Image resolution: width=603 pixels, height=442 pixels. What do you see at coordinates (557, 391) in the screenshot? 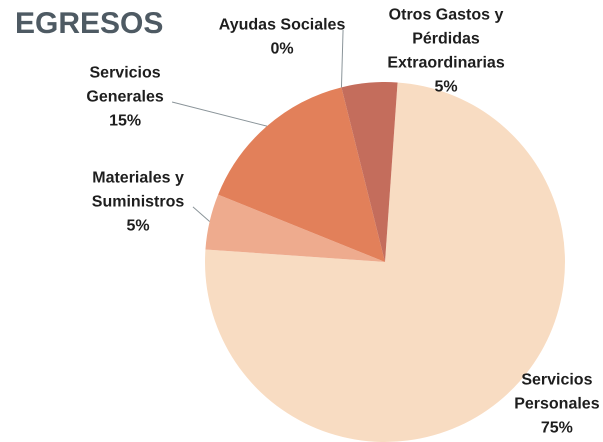
I see `slice-label: Servicios Personales` at bounding box center [557, 391].